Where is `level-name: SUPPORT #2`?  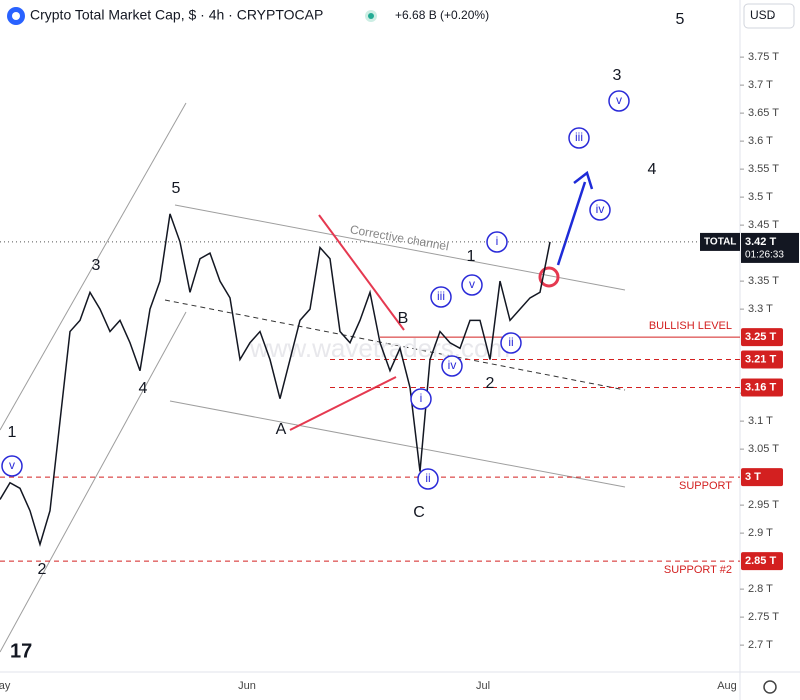
level-name: SUPPORT #2 is located at coordinates (698, 570).